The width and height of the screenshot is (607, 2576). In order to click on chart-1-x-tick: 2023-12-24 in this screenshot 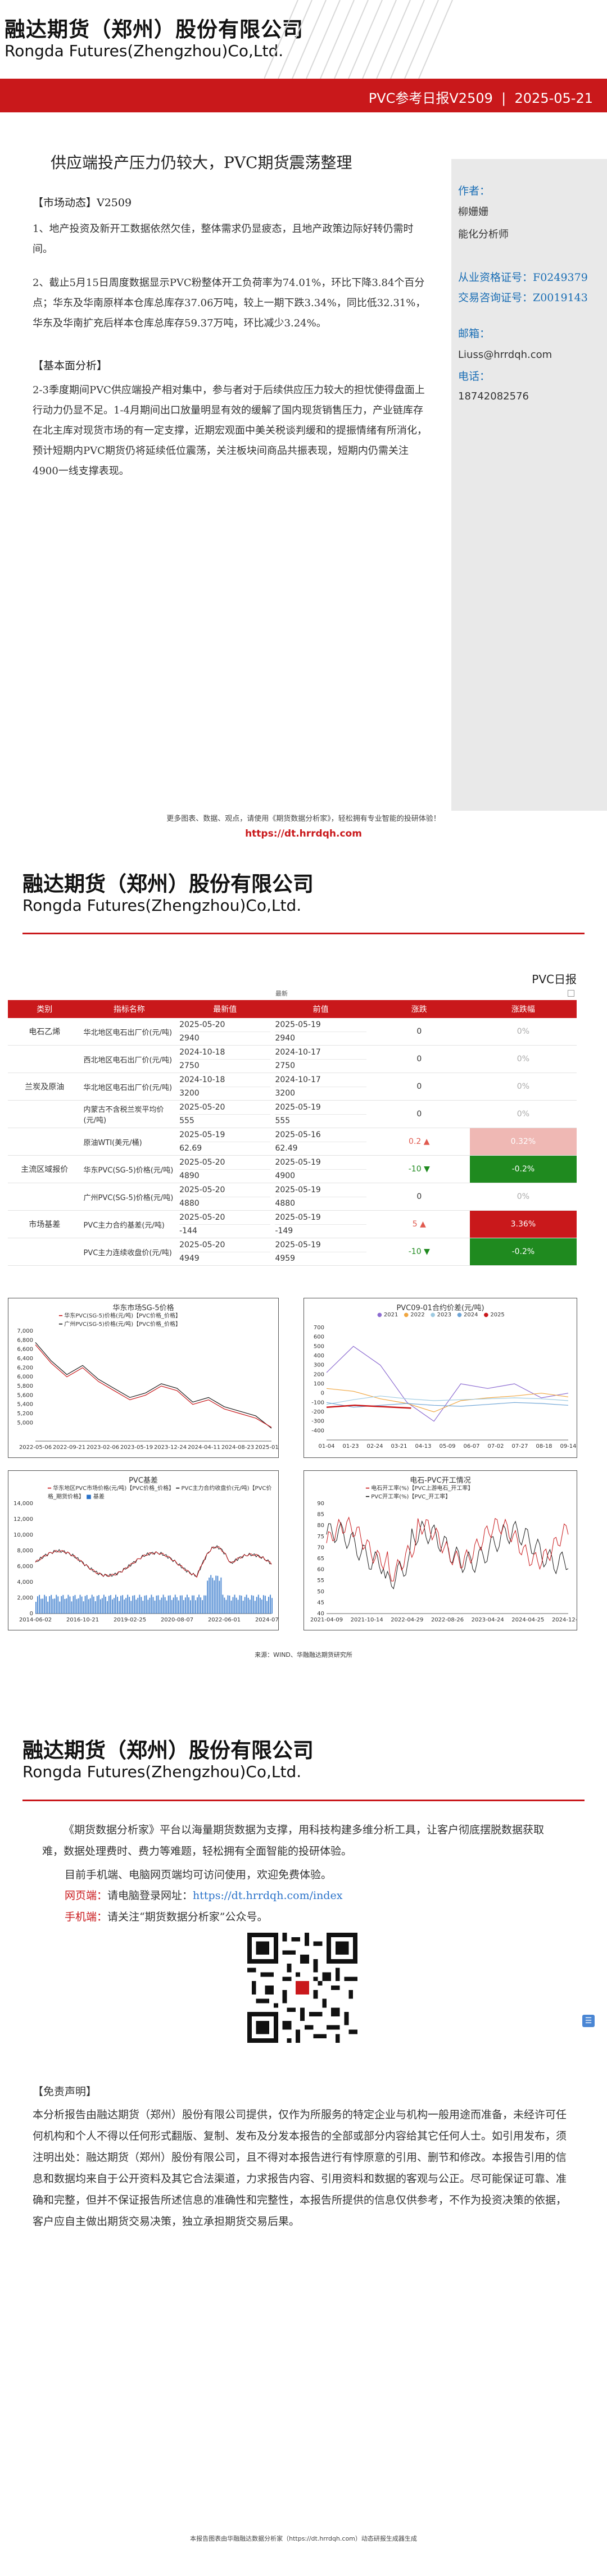, I will do `click(170, 1448)`.